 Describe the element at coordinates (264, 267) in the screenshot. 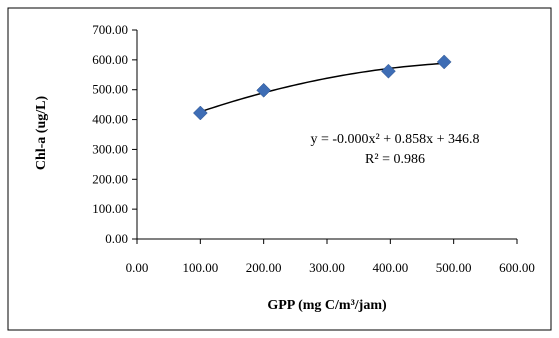

I see `x-tick-label: 200.00` at that location.